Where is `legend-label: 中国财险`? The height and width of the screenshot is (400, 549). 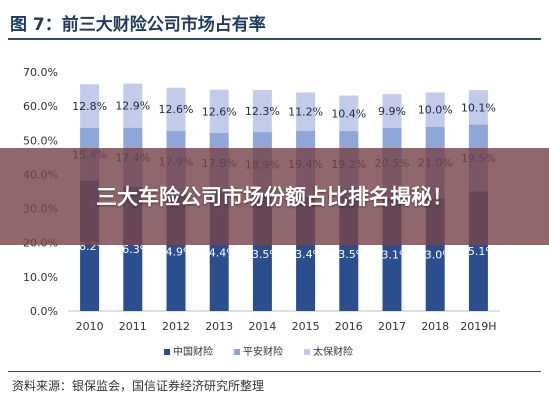 legend-label: 中国财险 is located at coordinates (193, 351).